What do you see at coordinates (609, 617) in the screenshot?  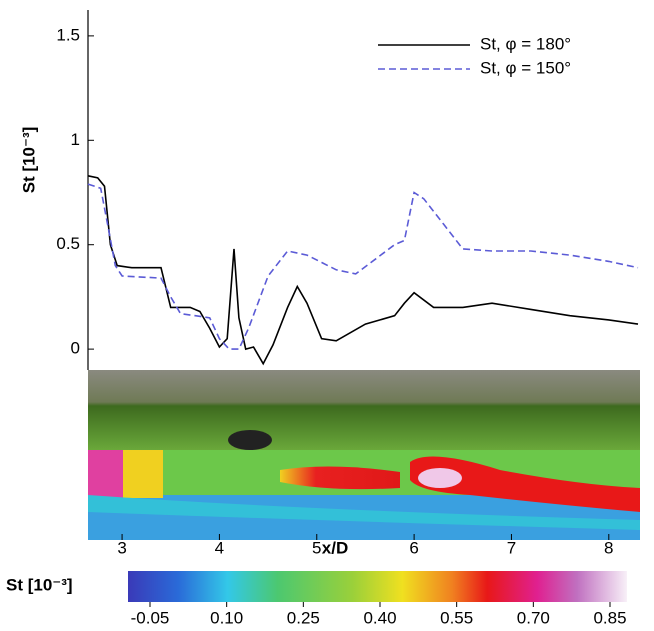 I see `colorbar-tick-label: 0.85` at bounding box center [609, 617].